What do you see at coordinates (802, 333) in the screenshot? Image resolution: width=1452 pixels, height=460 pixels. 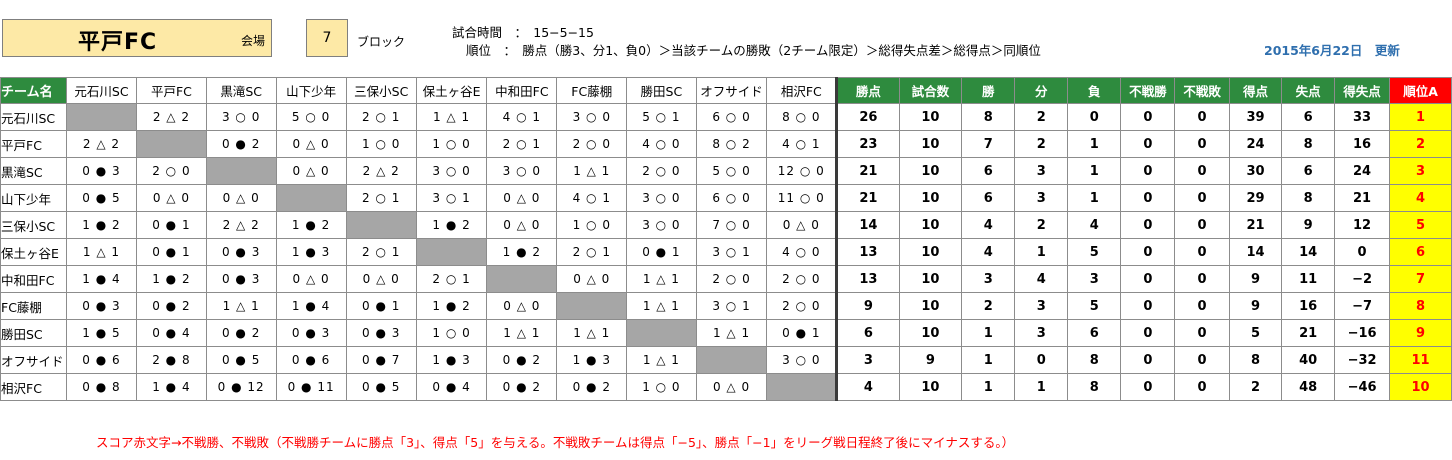 I see `match-score-cell: 0 ● 1` at bounding box center [802, 333].